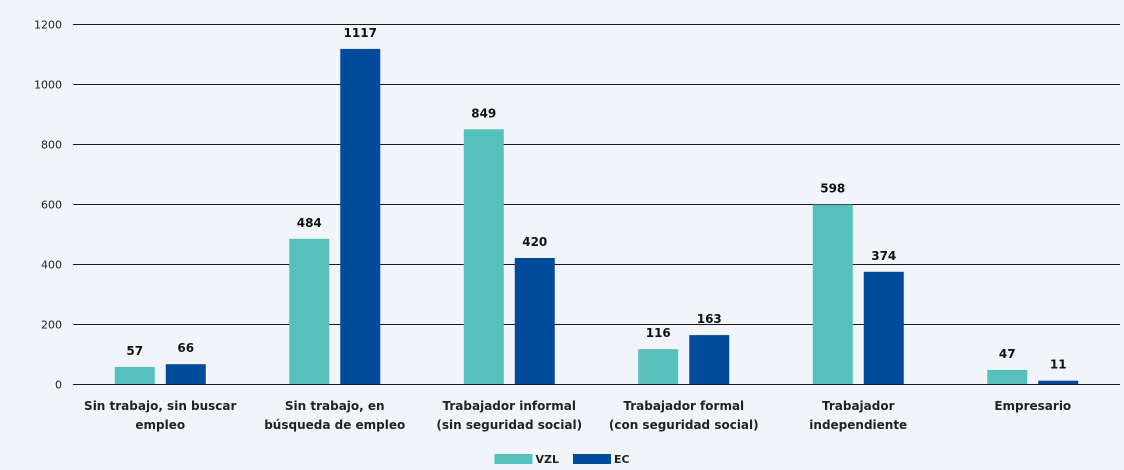 Image resolution: width=1124 pixels, height=470 pixels. I want to click on y-tick-label: 1200, so click(48, 25).